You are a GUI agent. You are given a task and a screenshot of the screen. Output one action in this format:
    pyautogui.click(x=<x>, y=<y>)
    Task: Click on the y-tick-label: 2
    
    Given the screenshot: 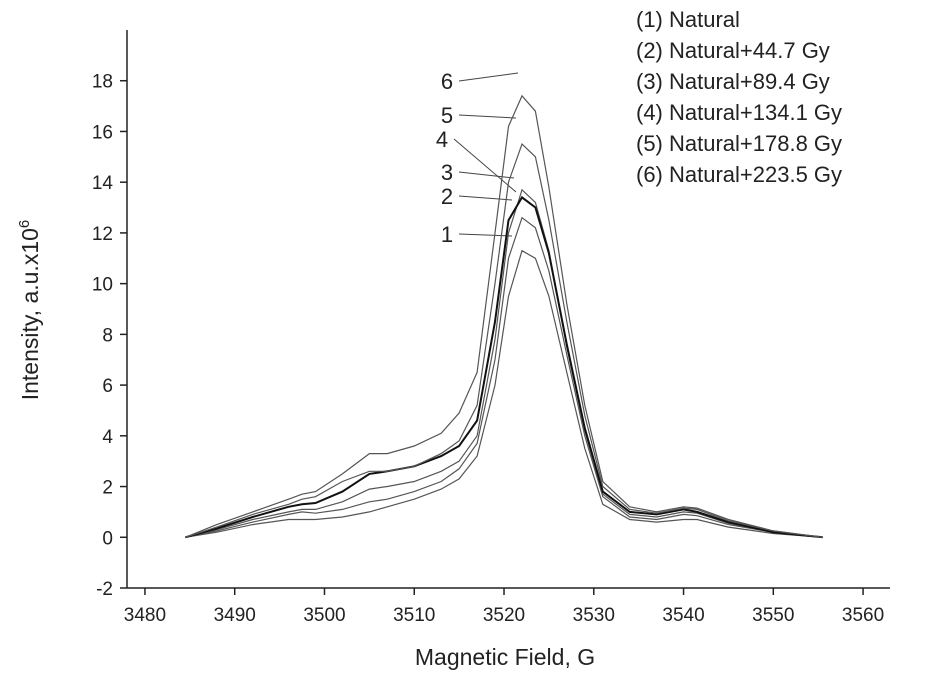 What is the action you would take?
    pyautogui.click(x=107, y=488)
    